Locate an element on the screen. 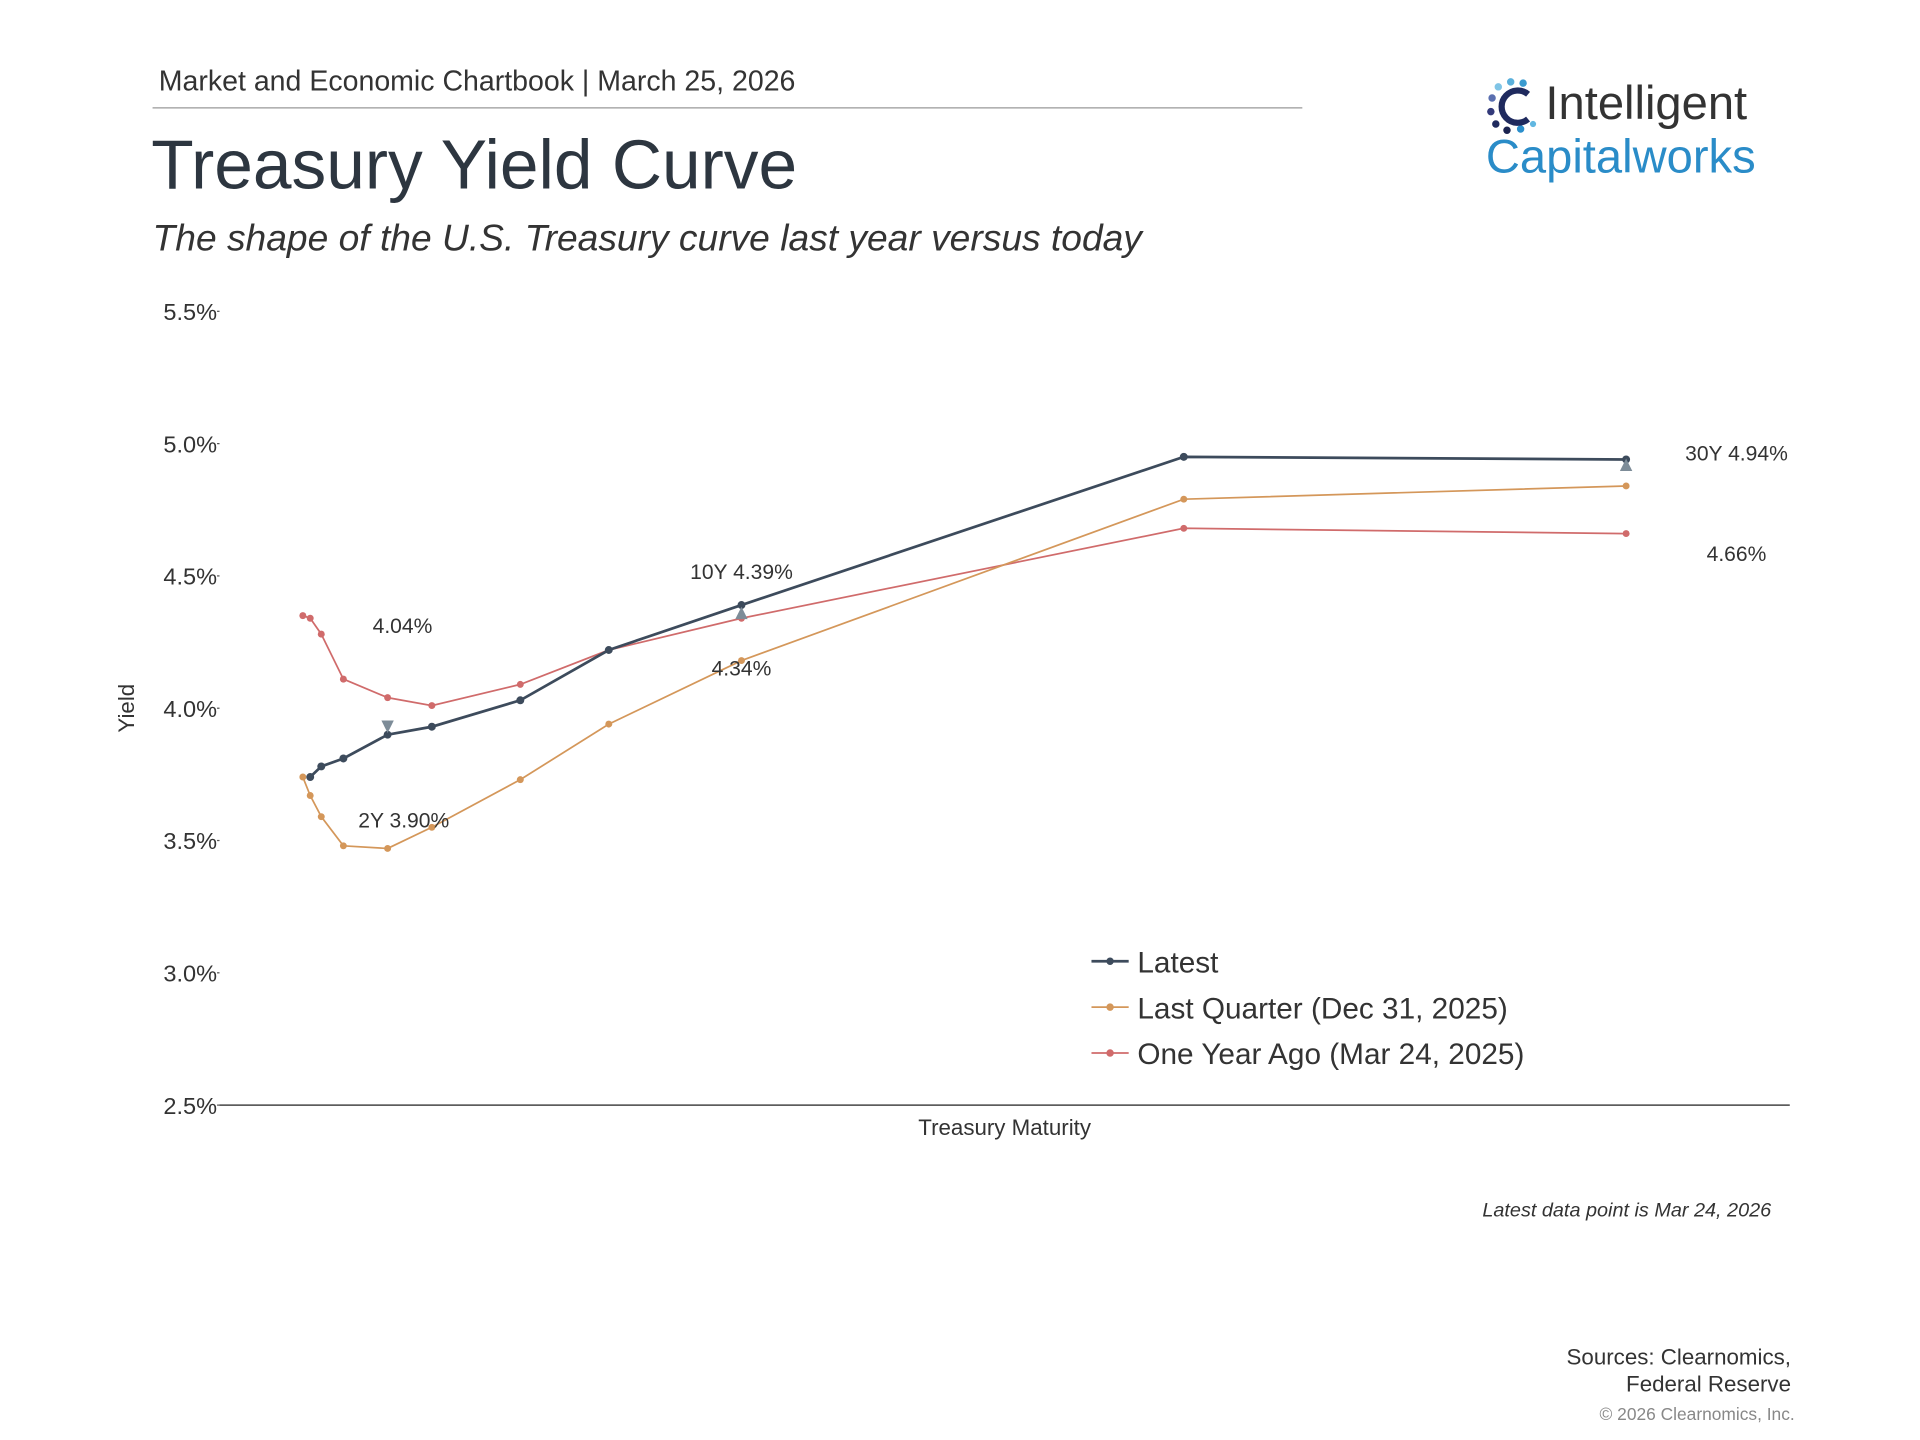 The width and height of the screenshot is (1920, 1440). series-line is located at coordinates (964, 617).